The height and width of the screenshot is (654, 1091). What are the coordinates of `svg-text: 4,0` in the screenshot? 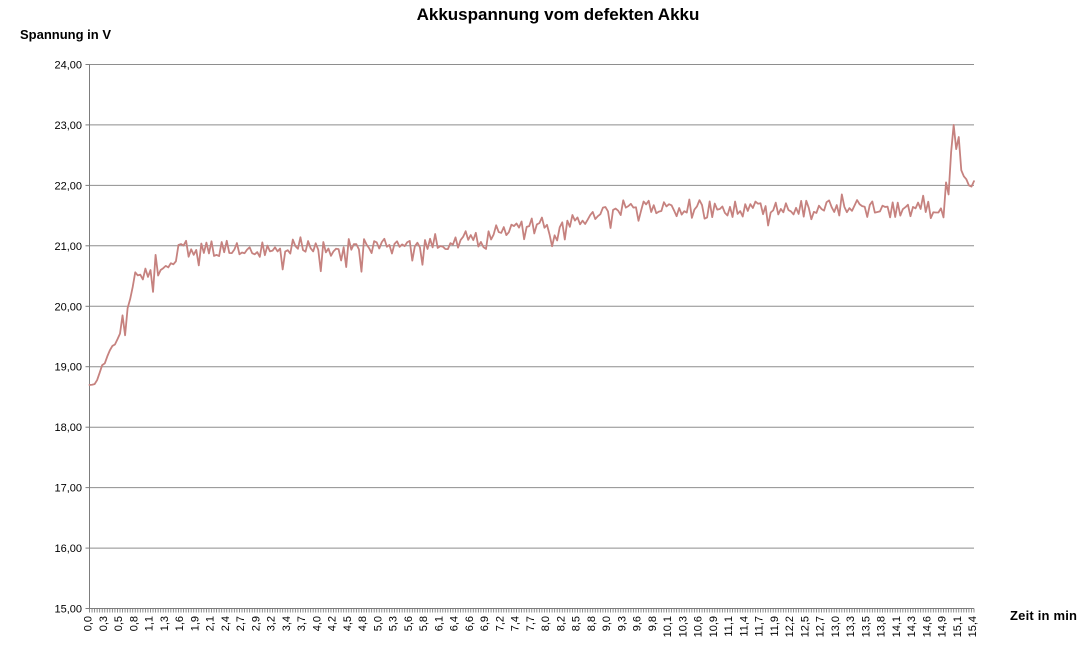 It's located at (317, 623).